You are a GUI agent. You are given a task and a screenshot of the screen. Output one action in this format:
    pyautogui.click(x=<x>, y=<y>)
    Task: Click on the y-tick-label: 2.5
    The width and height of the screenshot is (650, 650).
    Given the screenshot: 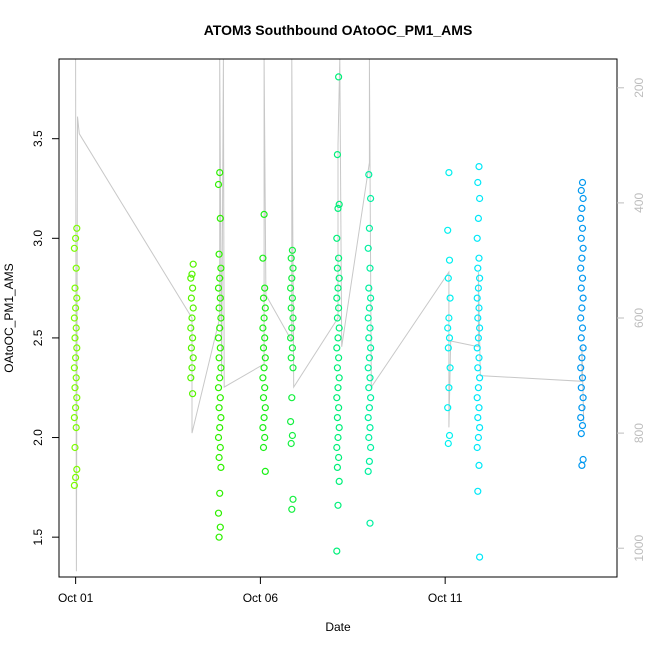 What is the action you would take?
    pyautogui.click(x=38, y=337)
    